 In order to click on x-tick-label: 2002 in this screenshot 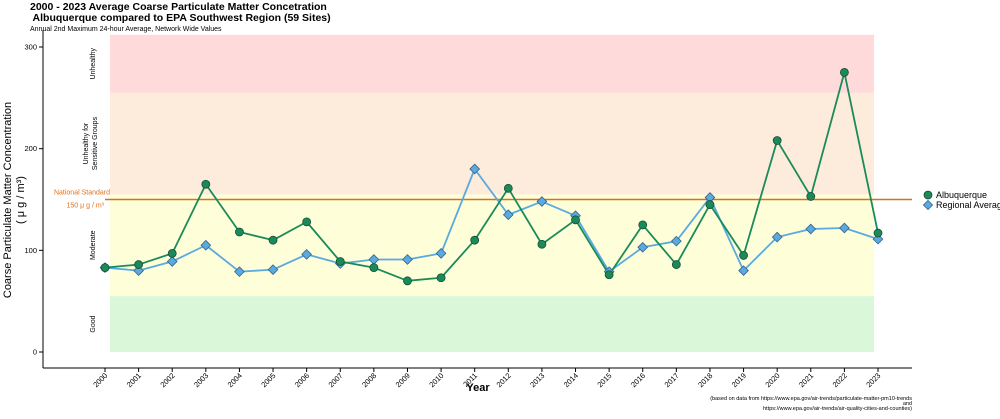, I will do `click(167, 380)`.